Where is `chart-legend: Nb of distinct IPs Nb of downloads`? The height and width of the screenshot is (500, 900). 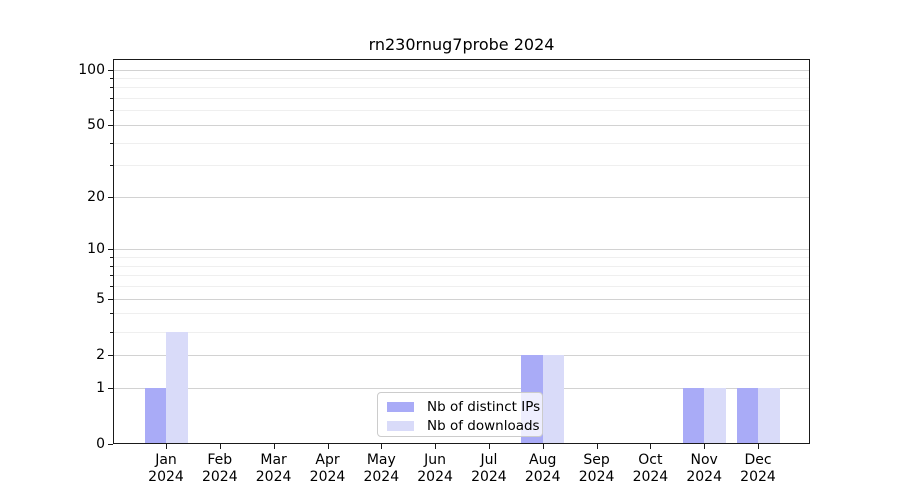
chart-legend: Nb of distinct IPs Nb of downloads is located at coordinates (460, 414).